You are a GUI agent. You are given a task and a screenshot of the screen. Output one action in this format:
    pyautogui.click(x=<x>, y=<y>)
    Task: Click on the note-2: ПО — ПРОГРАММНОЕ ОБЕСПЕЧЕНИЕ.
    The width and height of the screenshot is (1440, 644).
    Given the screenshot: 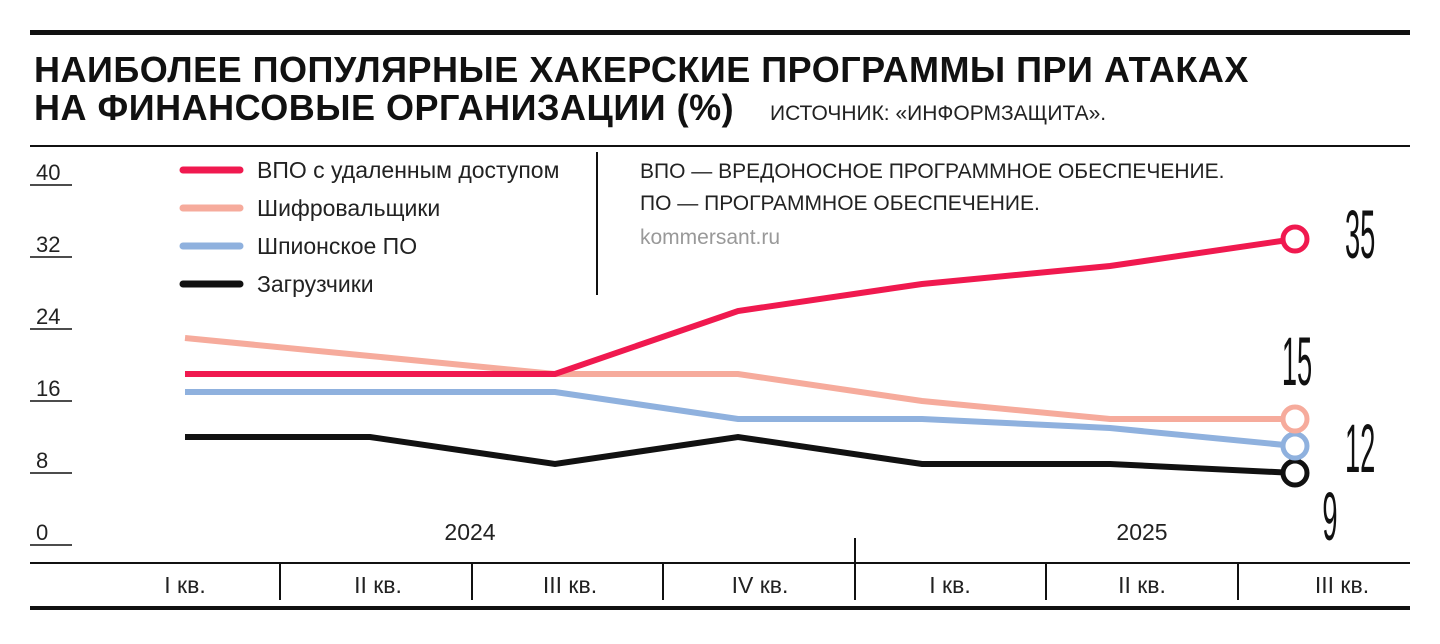 What is the action you would take?
    pyautogui.click(x=840, y=203)
    